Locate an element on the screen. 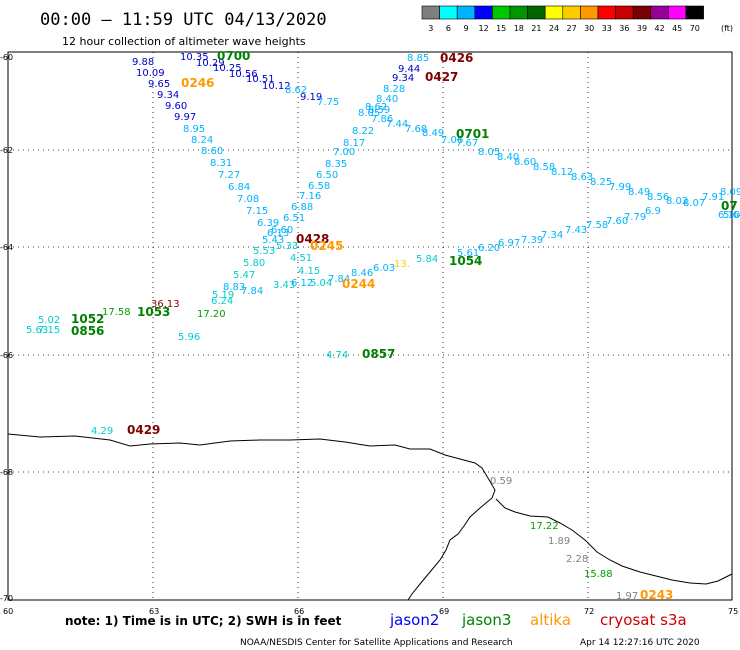 The image size is (740, 650). swh-value: 9.19 is located at coordinates (311, 97).